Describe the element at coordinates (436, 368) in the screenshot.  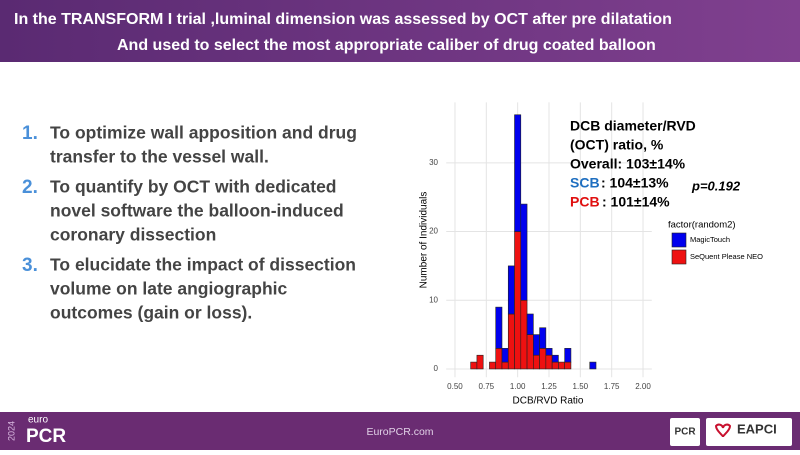
I see `y-tick-label: 0` at that location.